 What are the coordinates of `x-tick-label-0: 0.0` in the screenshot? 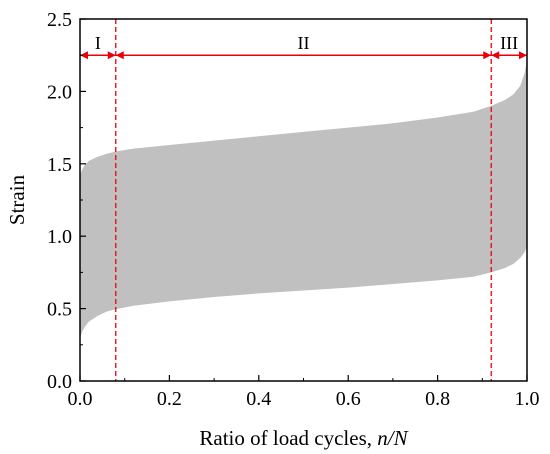 It's located at (80, 399).